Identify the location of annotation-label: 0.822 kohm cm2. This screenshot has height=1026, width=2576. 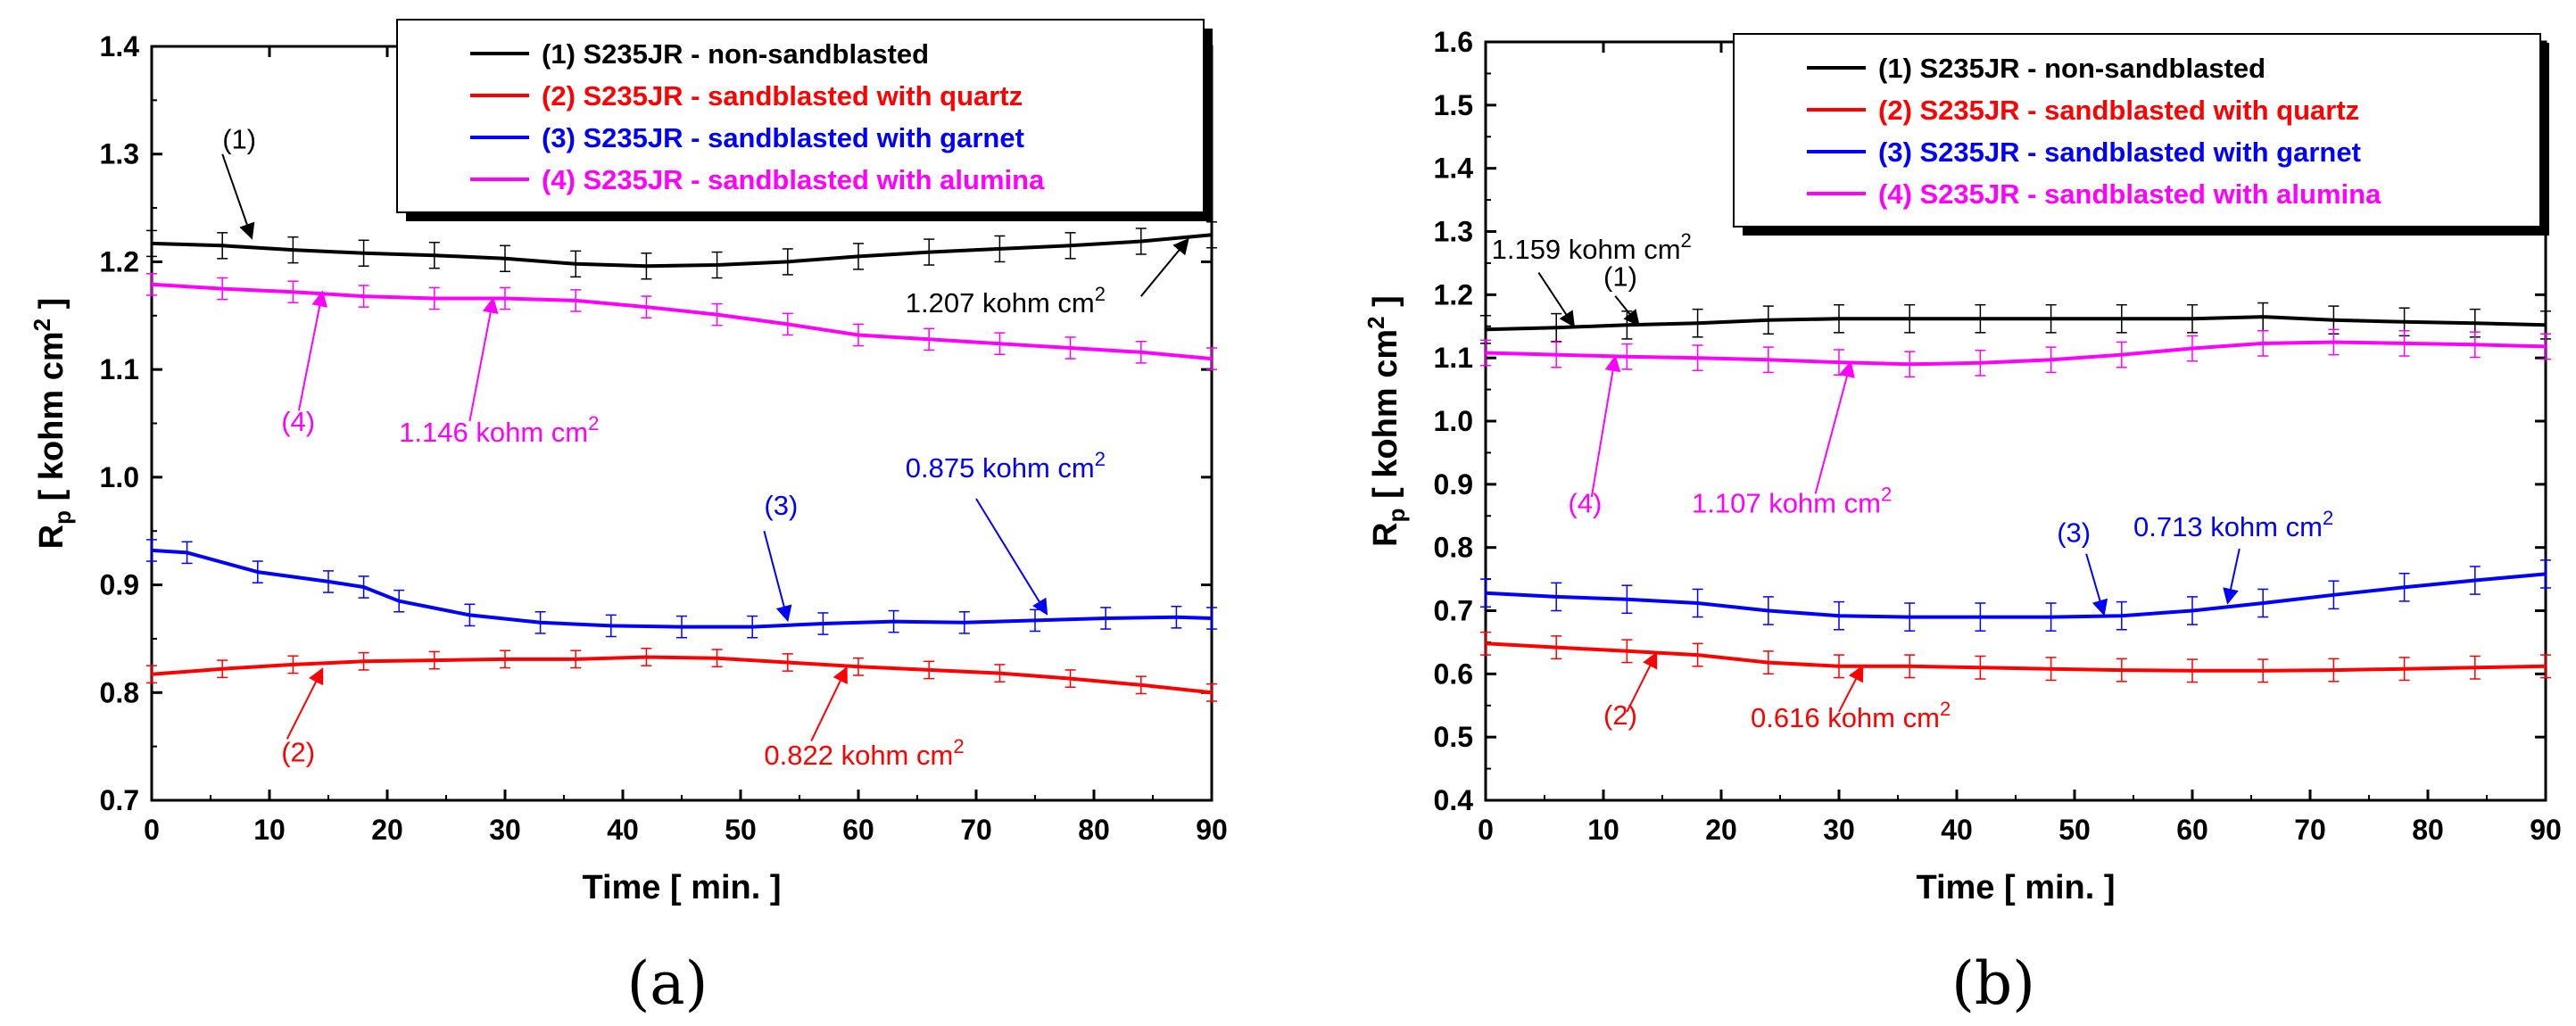
(864, 753).